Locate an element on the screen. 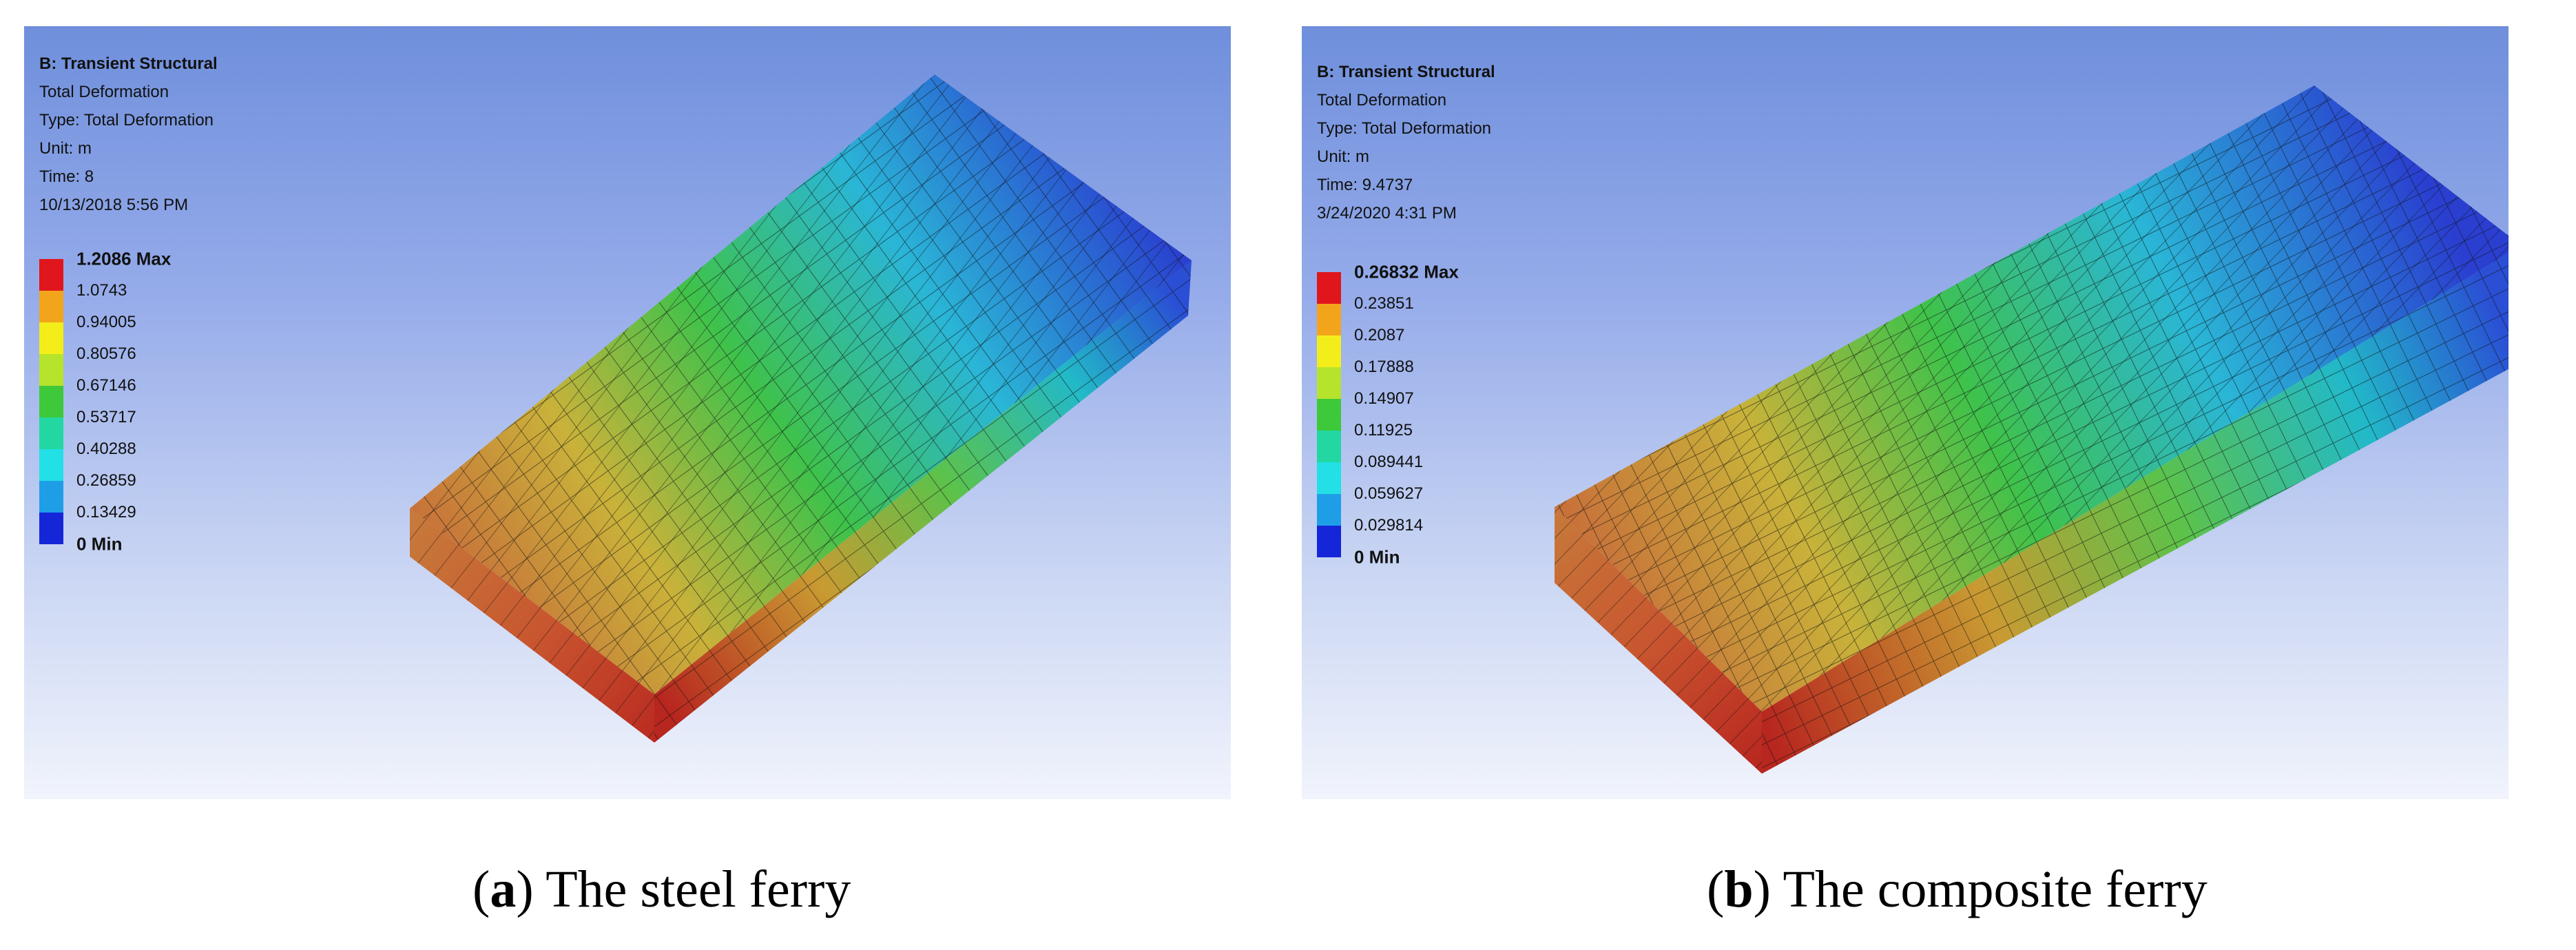  caption-letter: b is located at coordinates (1739, 889).